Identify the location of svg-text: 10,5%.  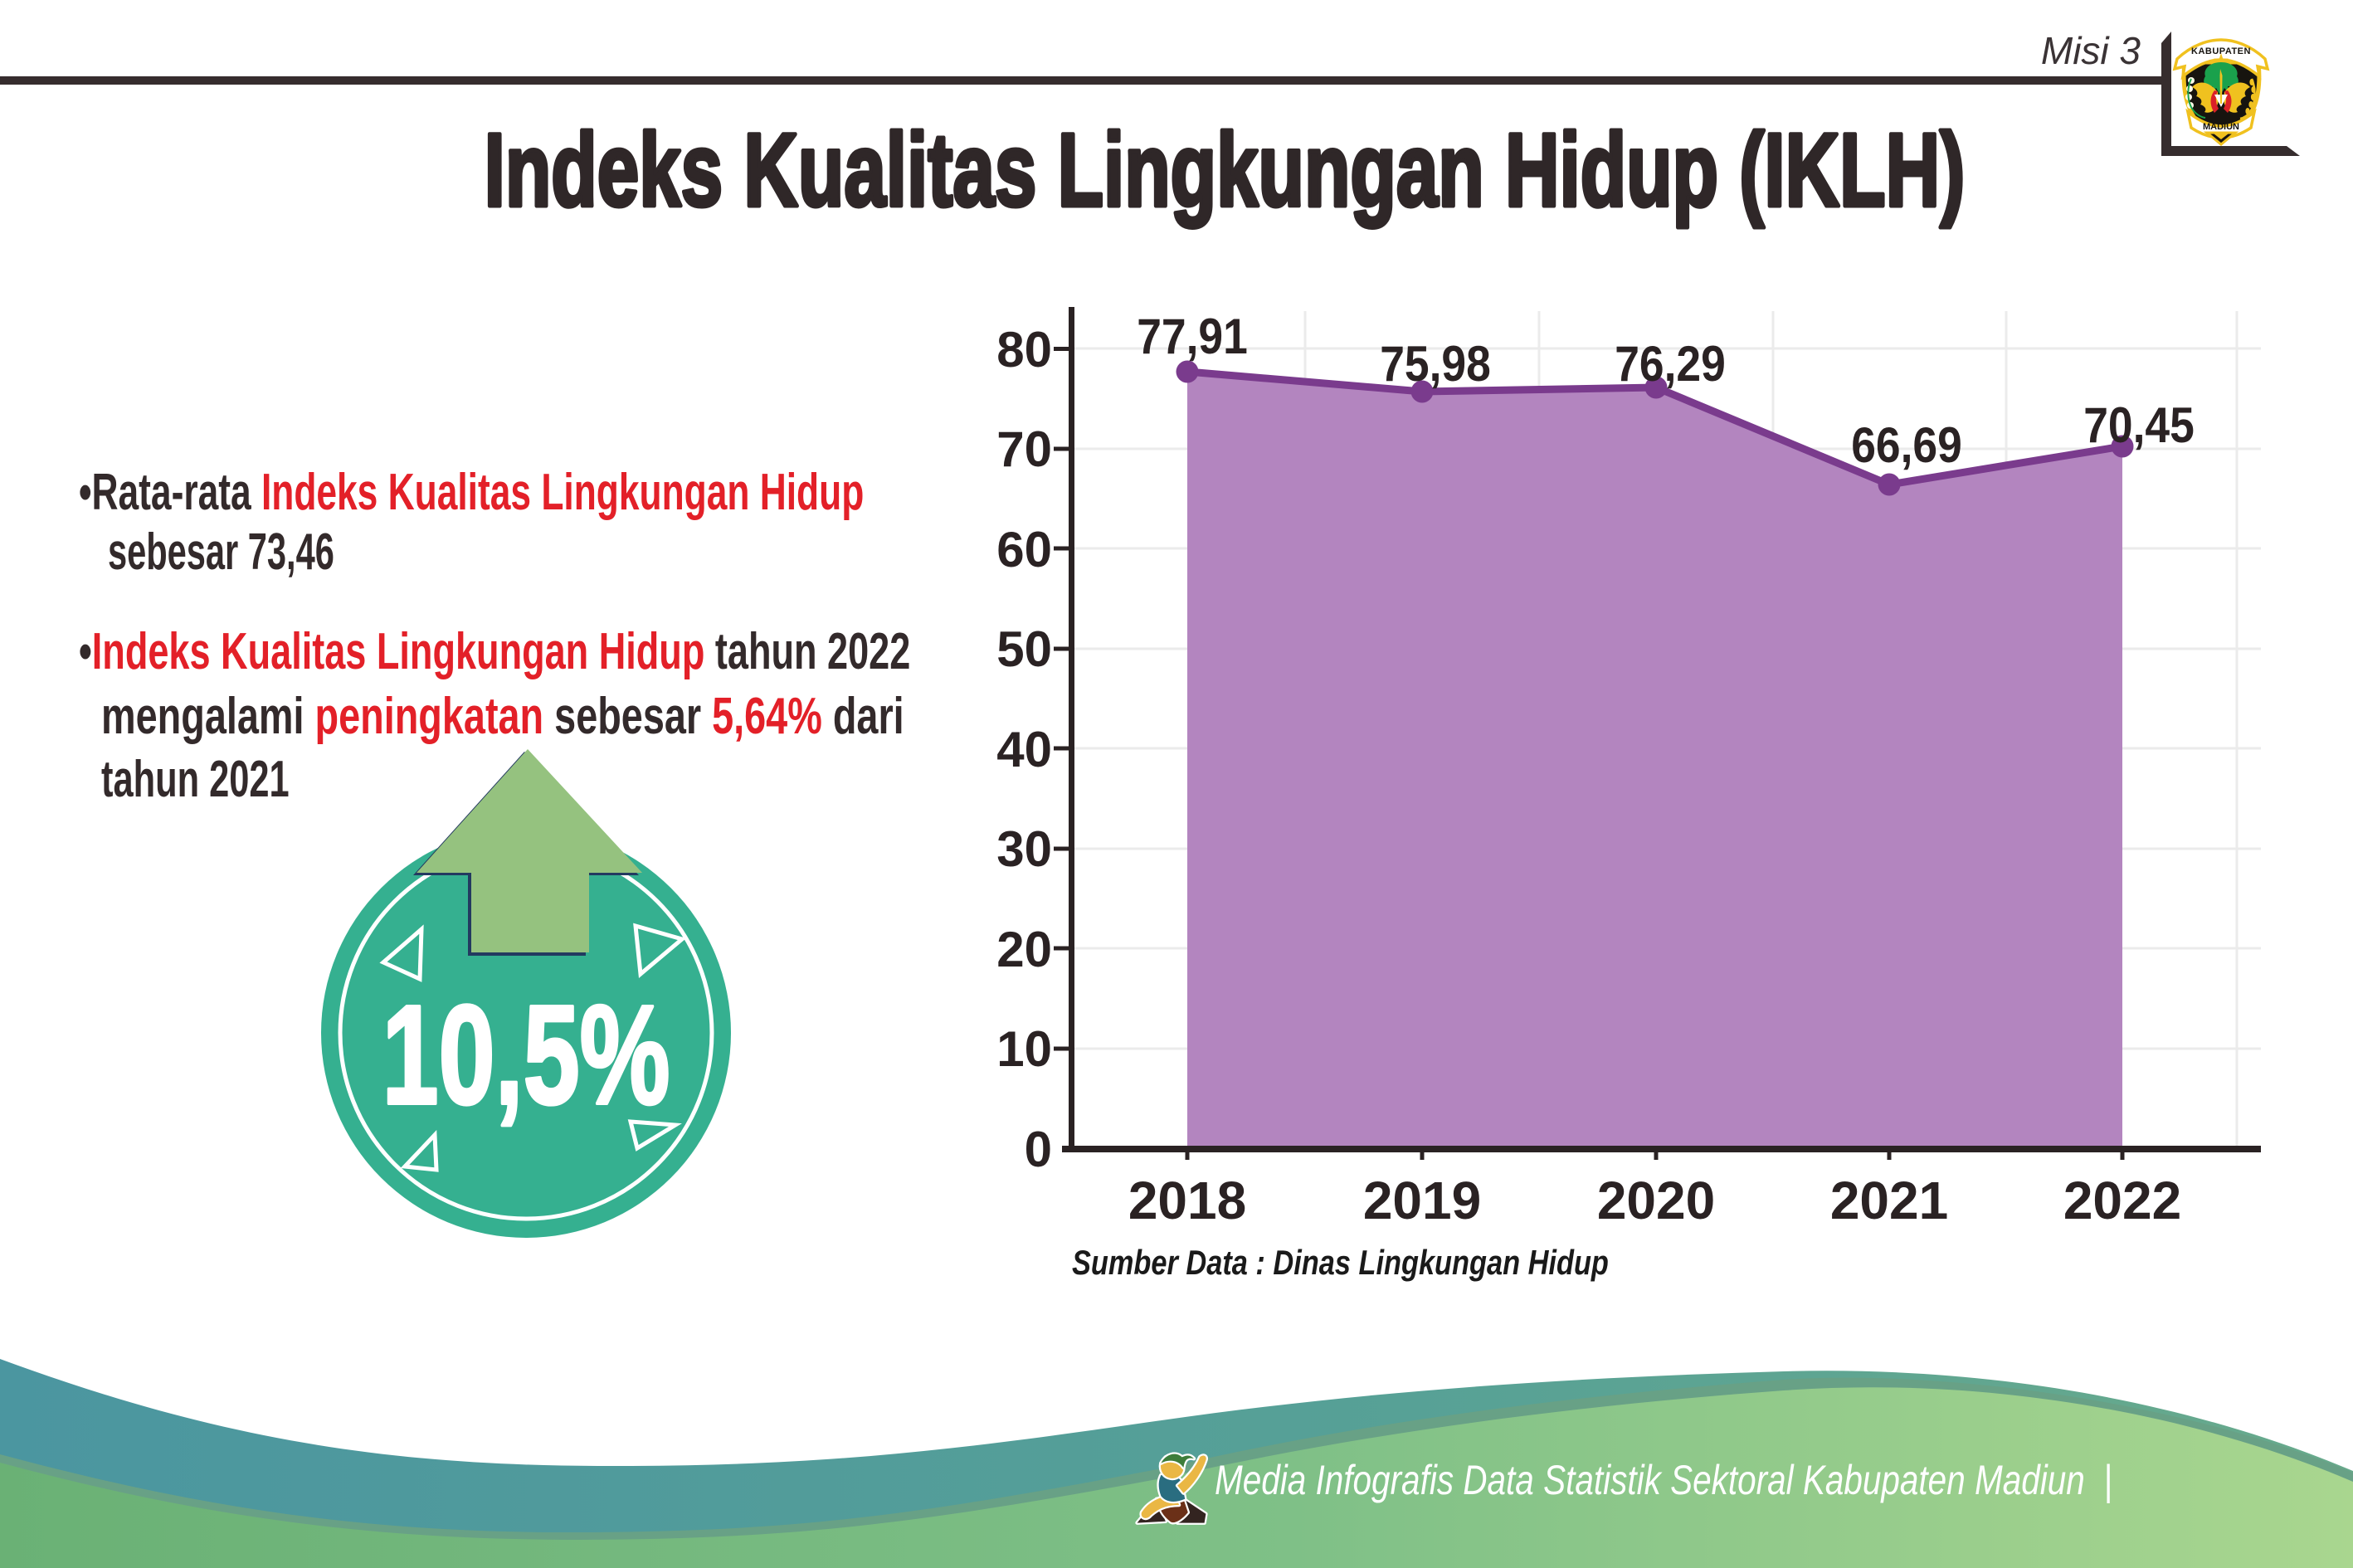
(526, 1054).